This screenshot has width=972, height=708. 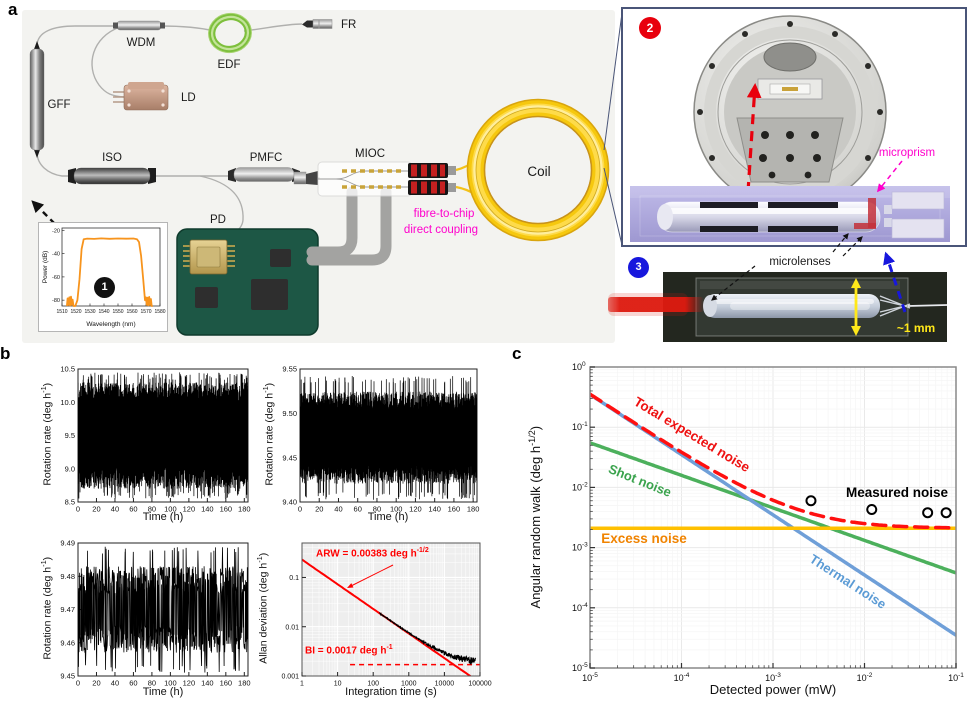 What do you see at coordinates (374, 179) in the screenshot?
I see `mioc-chip` at bounding box center [374, 179].